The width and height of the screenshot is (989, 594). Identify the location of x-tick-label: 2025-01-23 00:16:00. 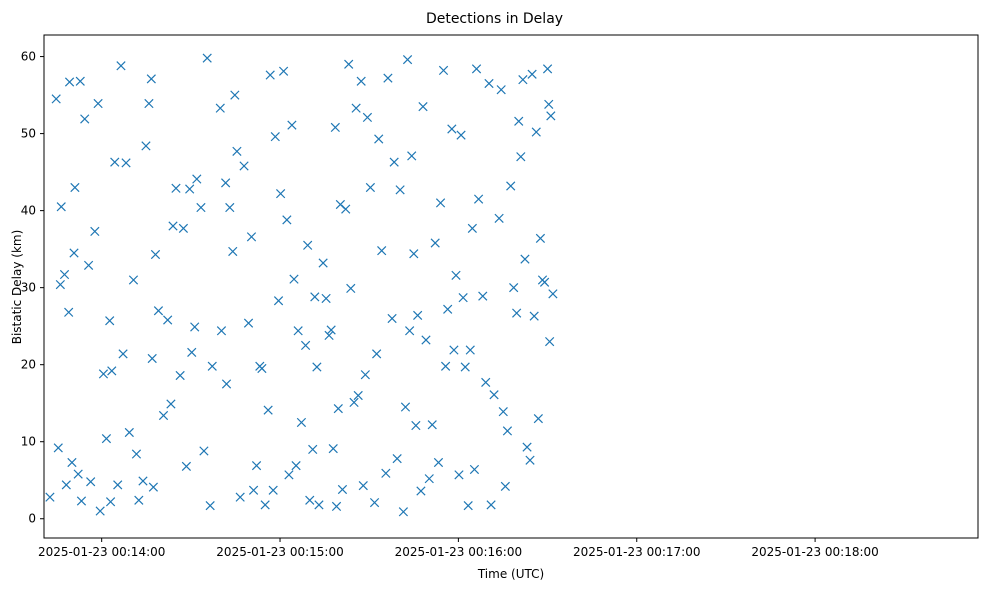
(458, 552).